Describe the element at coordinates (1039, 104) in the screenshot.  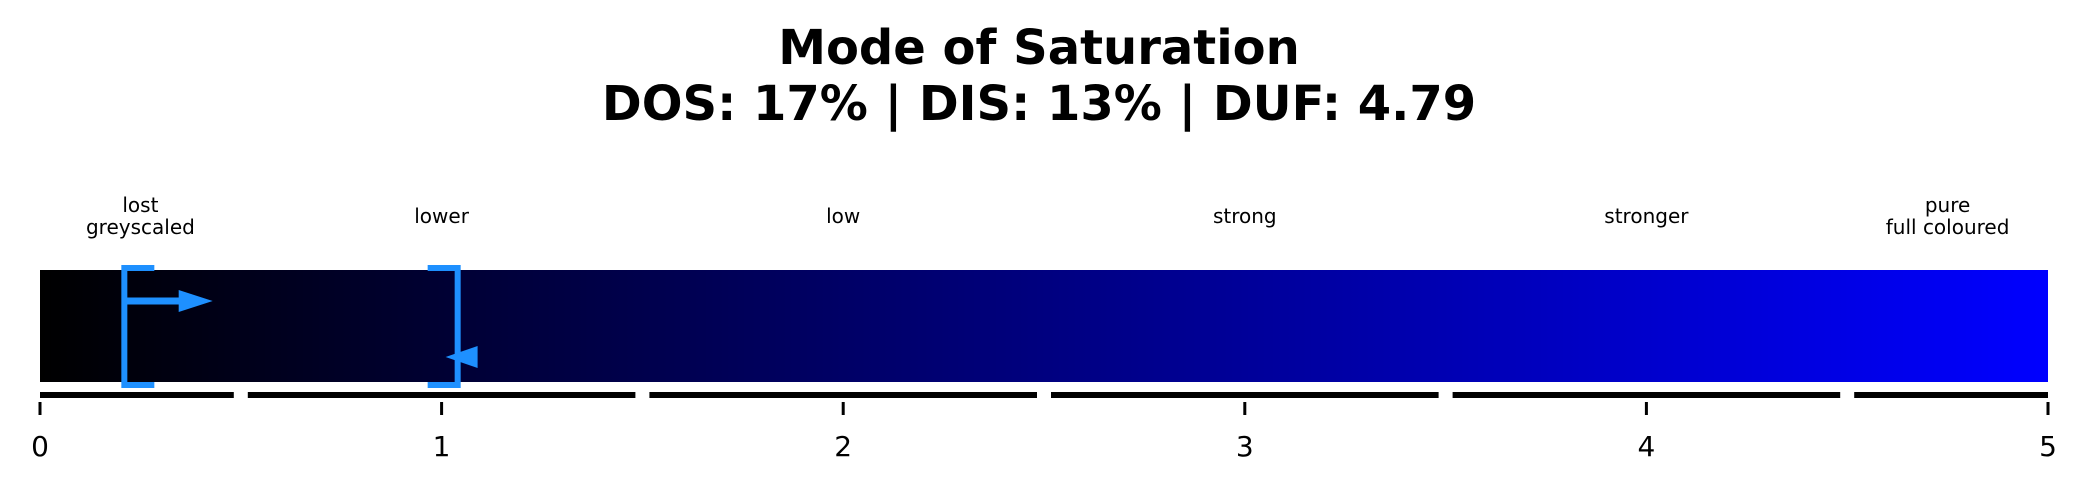
I see `chart-title-line2: DOS: 17% | DIS: 13% | DUF: 4.79` at that location.